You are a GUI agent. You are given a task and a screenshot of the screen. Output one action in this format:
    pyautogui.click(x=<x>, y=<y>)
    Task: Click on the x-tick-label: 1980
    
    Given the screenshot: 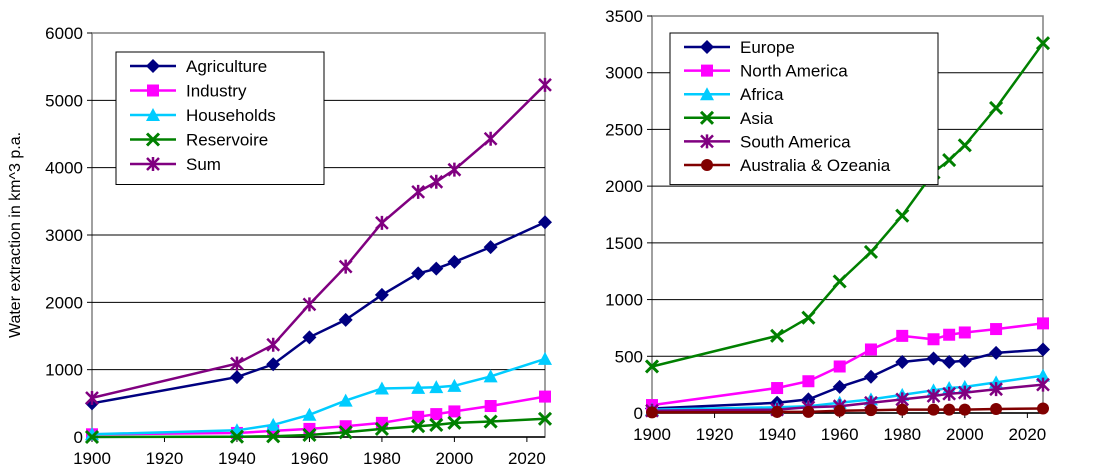 What is the action you would take?
    pyautogui.click(x=902, y=434)
    